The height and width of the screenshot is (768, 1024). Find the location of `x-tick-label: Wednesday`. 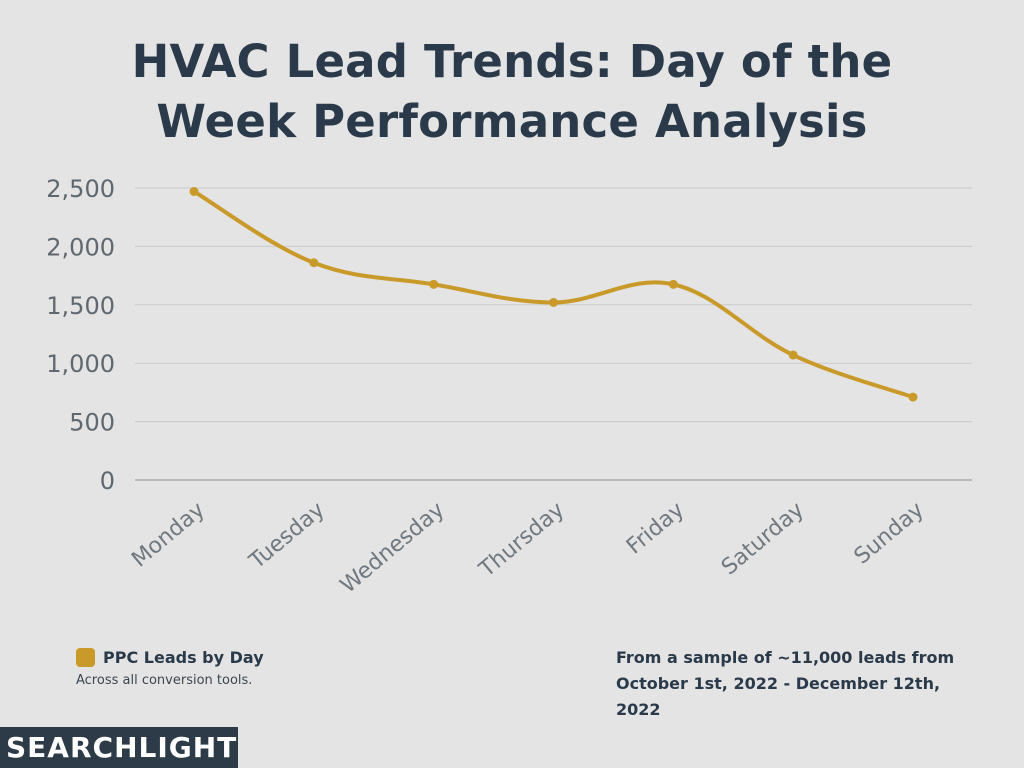

x-tick-label: Wednesday is located at coordinates (393, 547).